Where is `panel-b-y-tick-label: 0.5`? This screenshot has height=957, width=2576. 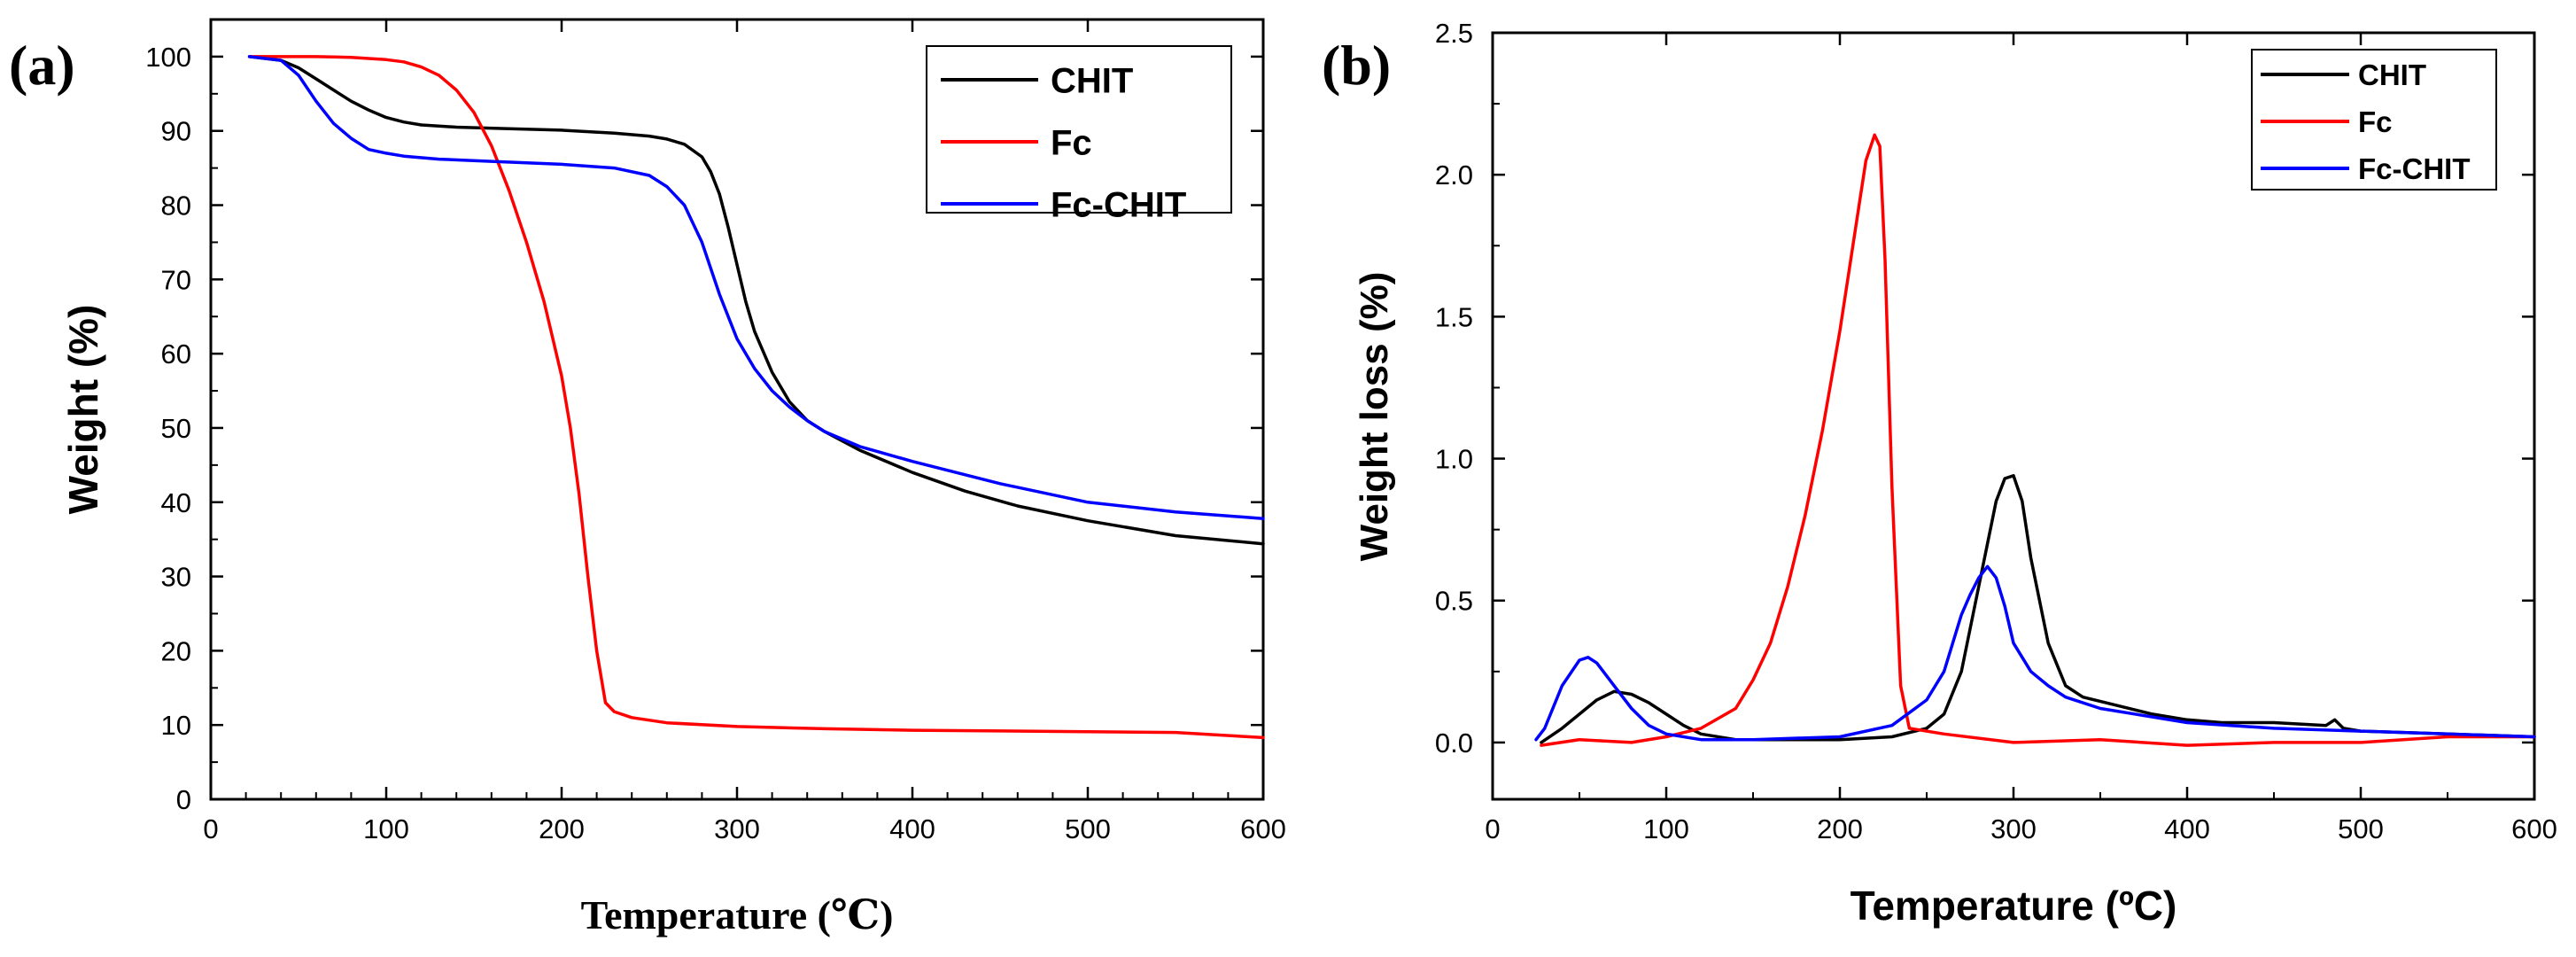 panel-b-y-tick-label: 0.5 is located at coordinates (1454, 601).